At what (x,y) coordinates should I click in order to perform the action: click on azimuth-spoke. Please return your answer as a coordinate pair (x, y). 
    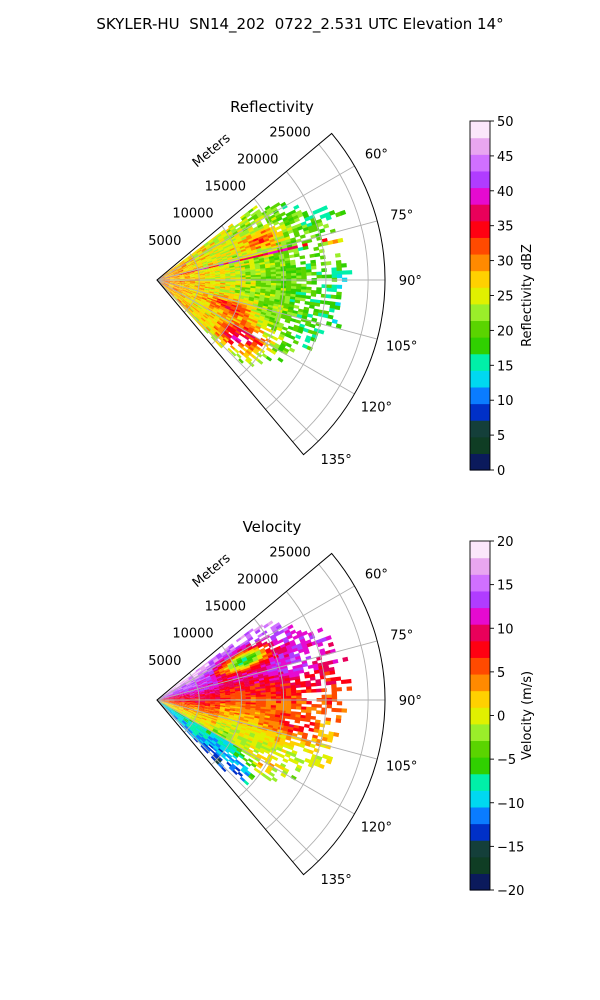
    Looking at the image, I should click on (255, 757).